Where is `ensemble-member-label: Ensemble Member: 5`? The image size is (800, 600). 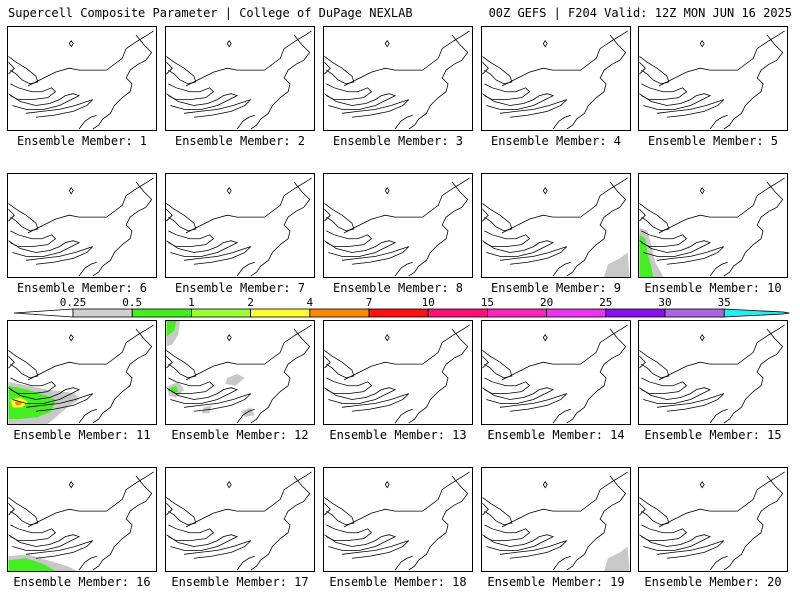
ensemble-member-label: Ensemble Member: 5 is located at coordinates (713, 141).